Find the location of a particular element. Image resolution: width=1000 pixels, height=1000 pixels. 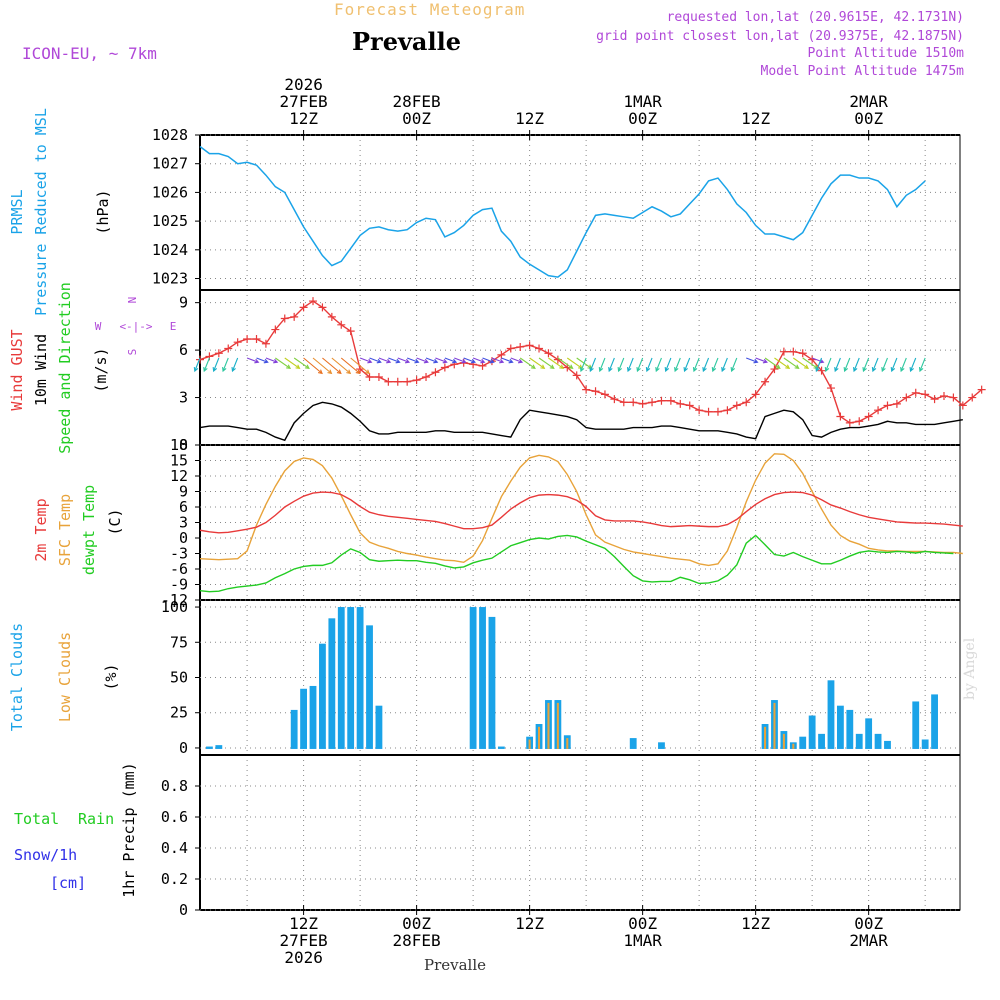

top-time-label: 2026 is located at coordinates (303, 84).